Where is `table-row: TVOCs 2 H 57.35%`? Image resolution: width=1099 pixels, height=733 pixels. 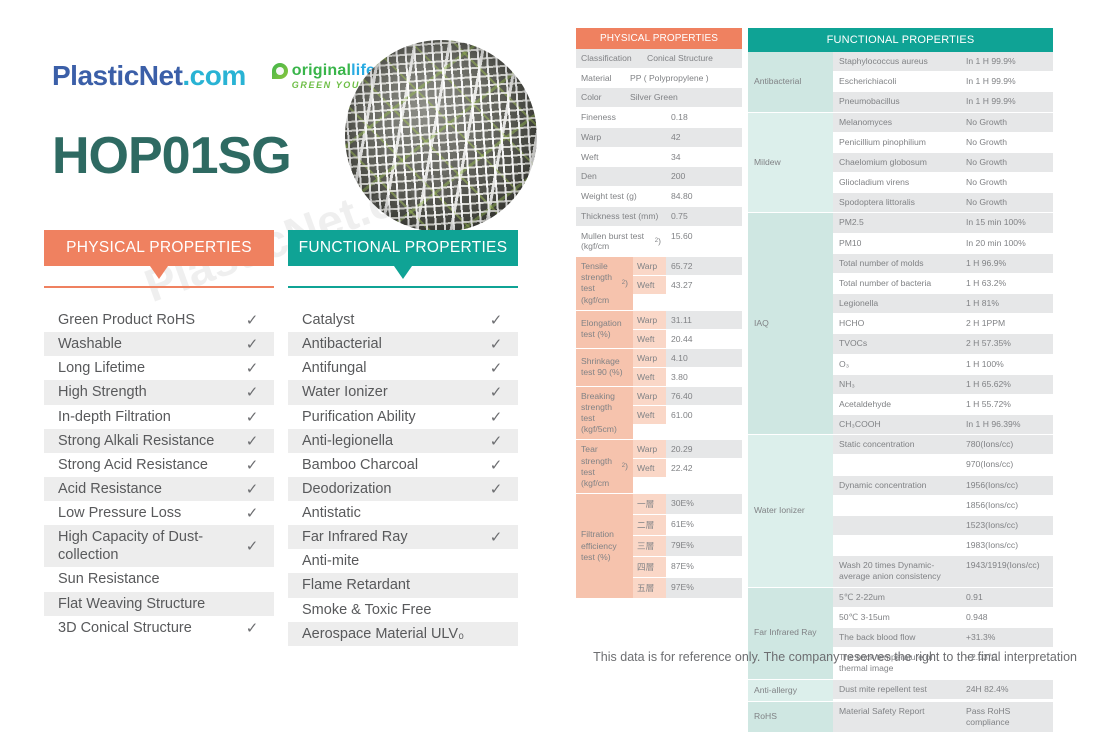
table-row: TVOCs 2 H 57.35% is located at coordinates (943, 343).